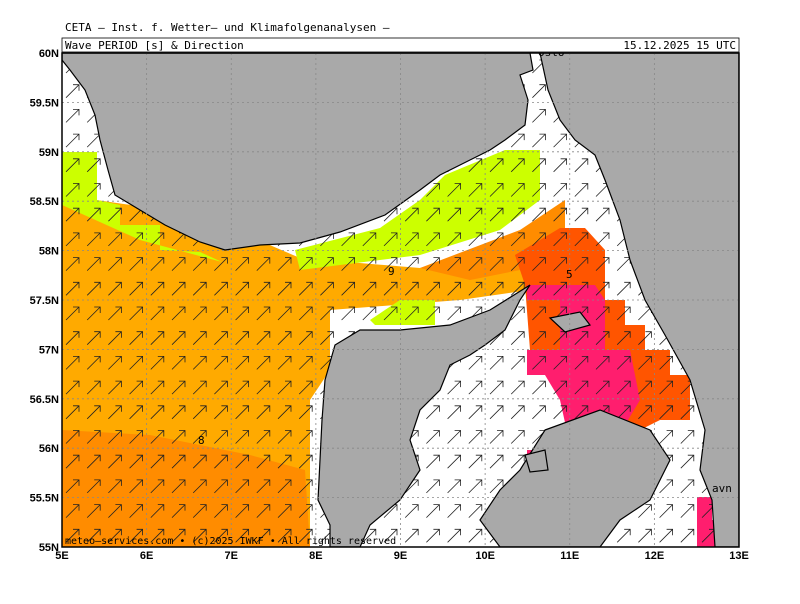 The image size is (800, 604). Describe the element at coordinates (44, 301) in the screenshot. I see `y-tick-label: 57.5N` at that location.